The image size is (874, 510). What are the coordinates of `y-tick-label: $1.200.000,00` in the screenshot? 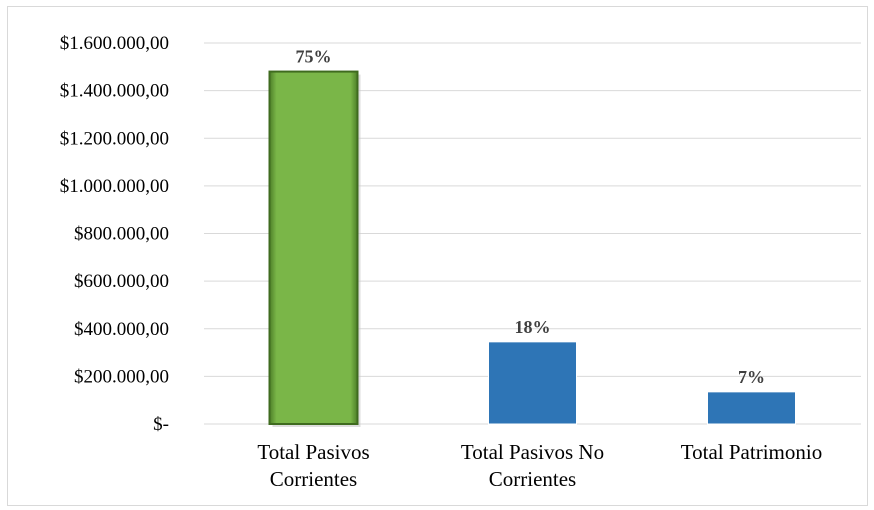 It's located at (114, 138).